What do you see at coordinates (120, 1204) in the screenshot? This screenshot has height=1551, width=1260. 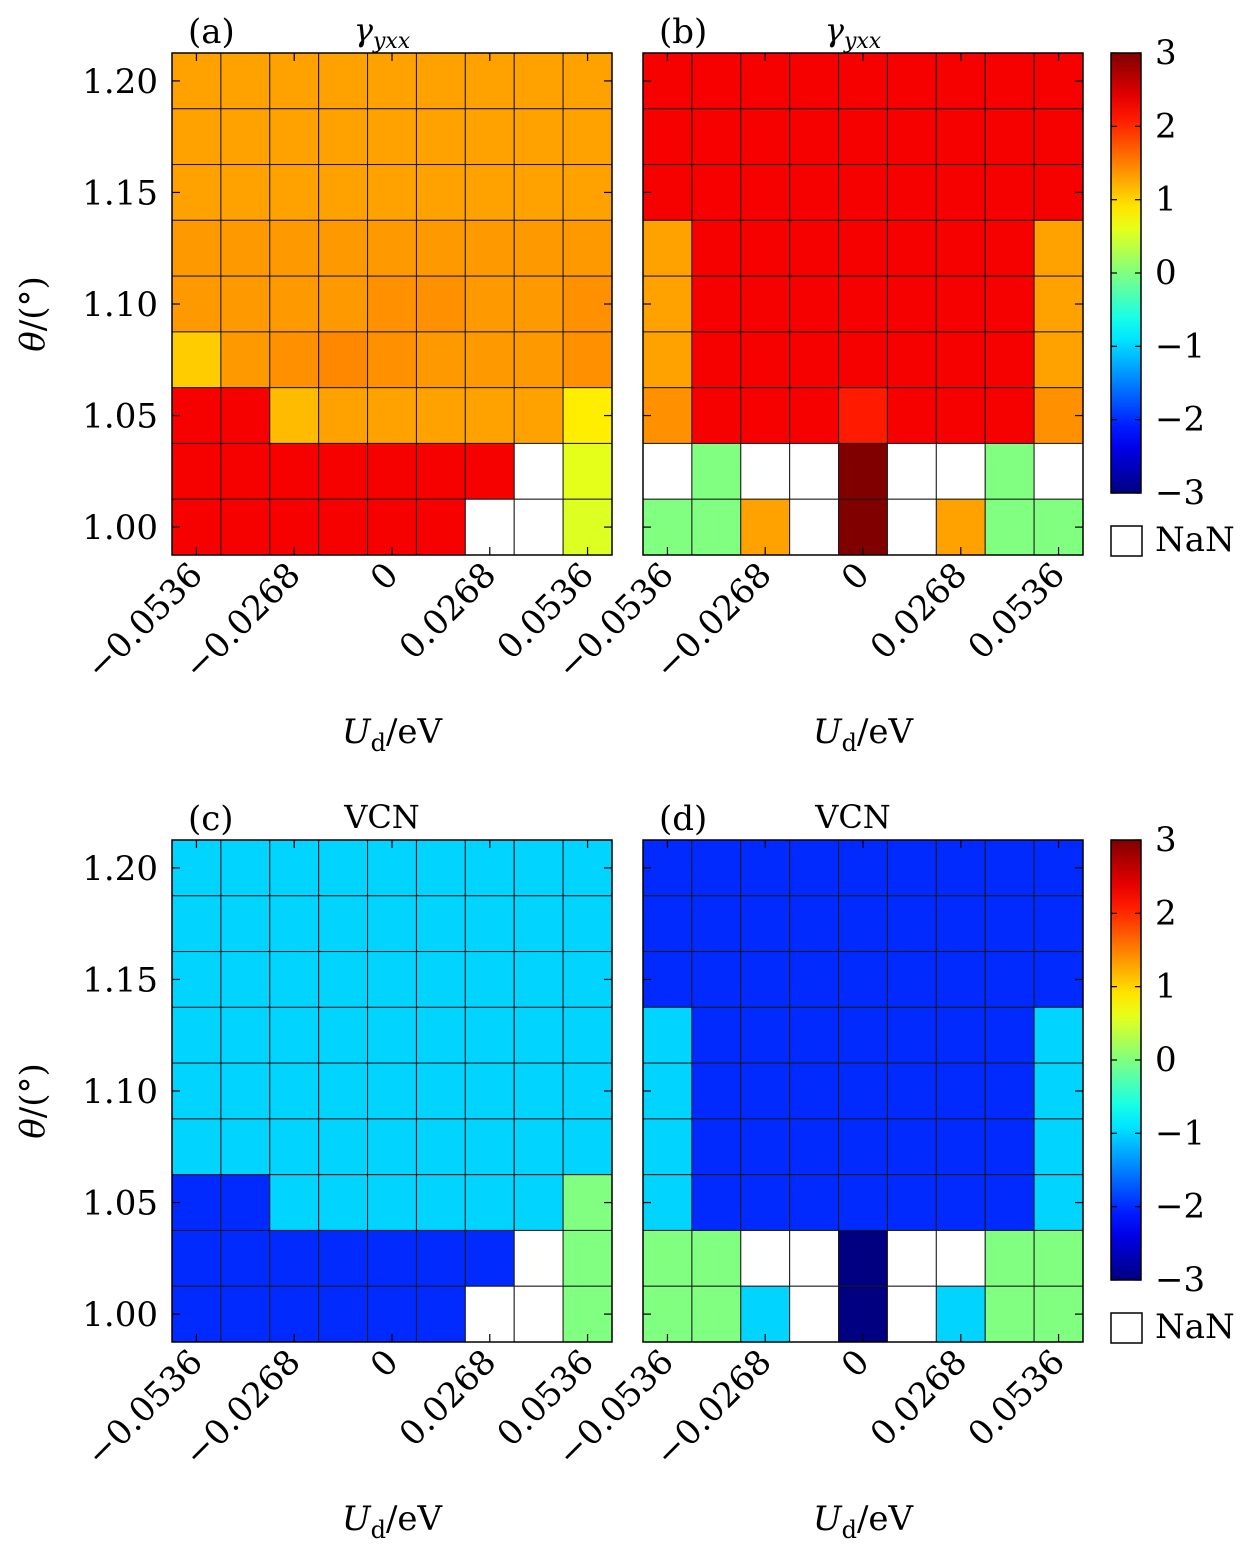 I see `y-tick-label: 1.05` at bounding box center [120, 1204].